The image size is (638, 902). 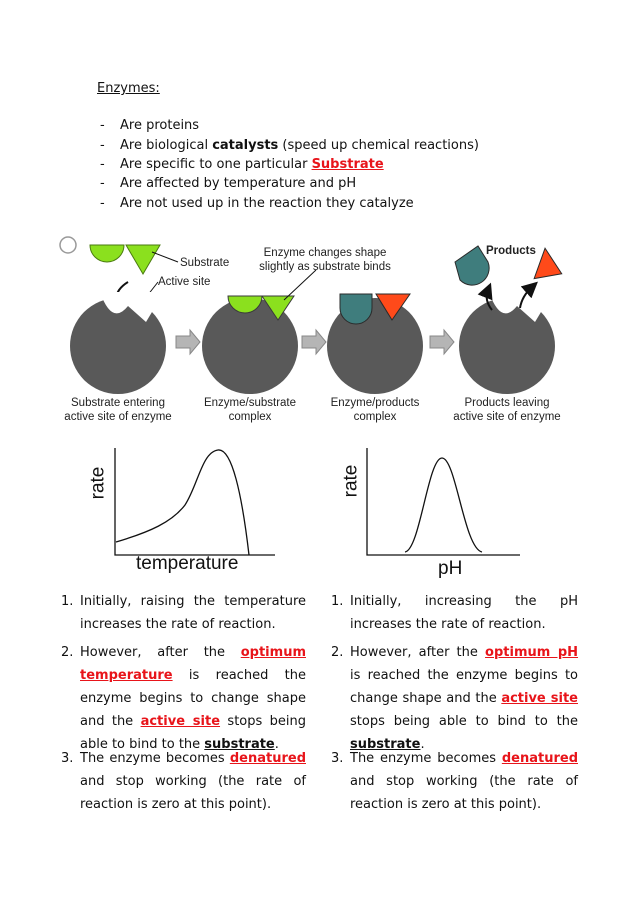 What do you see at coordinates (507, 403) in the screenshot?
I see `caption-line: Products leaving` at bounding box center [507, 403].